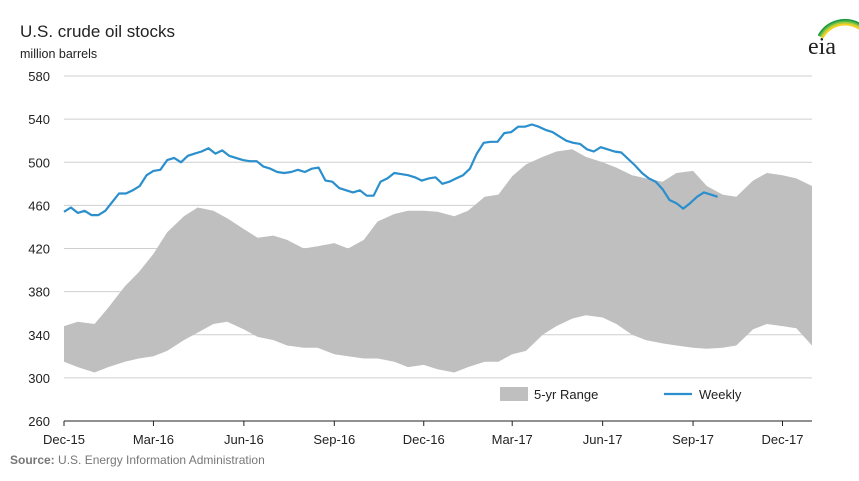  Describe the element at coordinates (39, 76) in the screenshot. I see `y-tick-label: 580` at that location.